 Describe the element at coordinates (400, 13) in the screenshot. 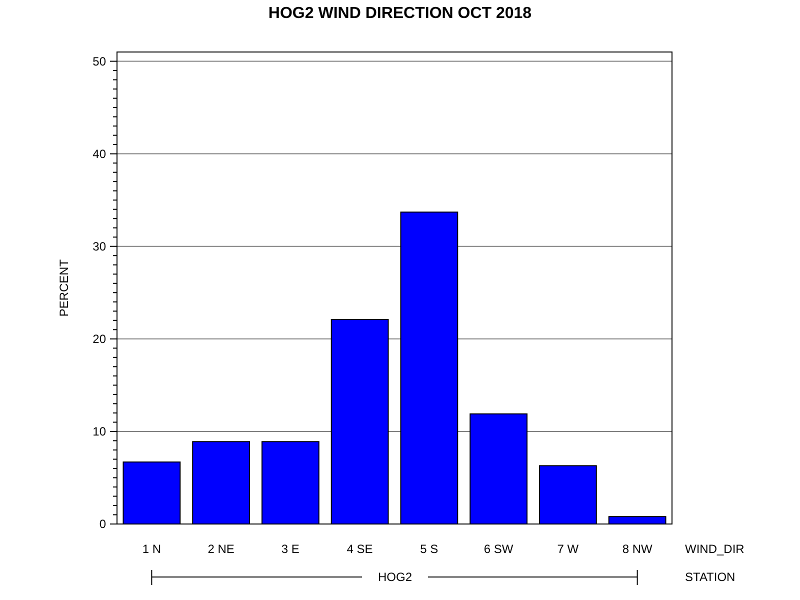

I see `chart-title: HOG2 WIND DIRECTION OCT 2018` at that location.